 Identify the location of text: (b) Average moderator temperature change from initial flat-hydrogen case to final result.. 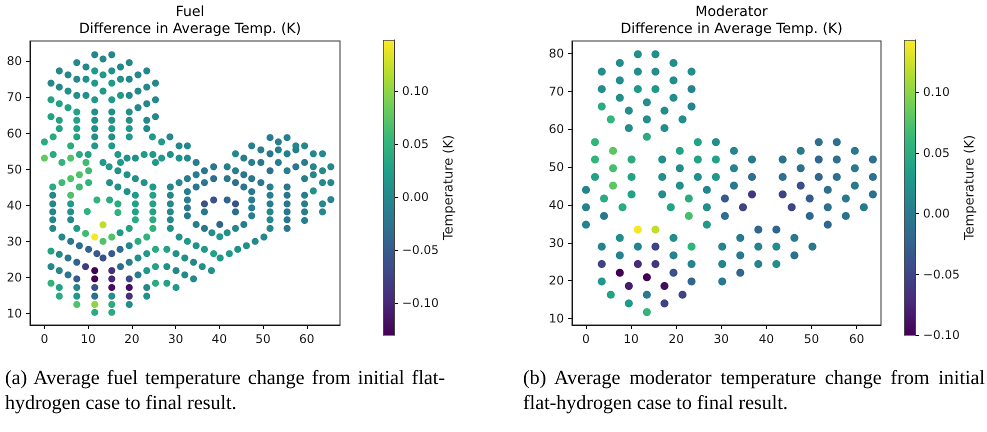
(754, 391).